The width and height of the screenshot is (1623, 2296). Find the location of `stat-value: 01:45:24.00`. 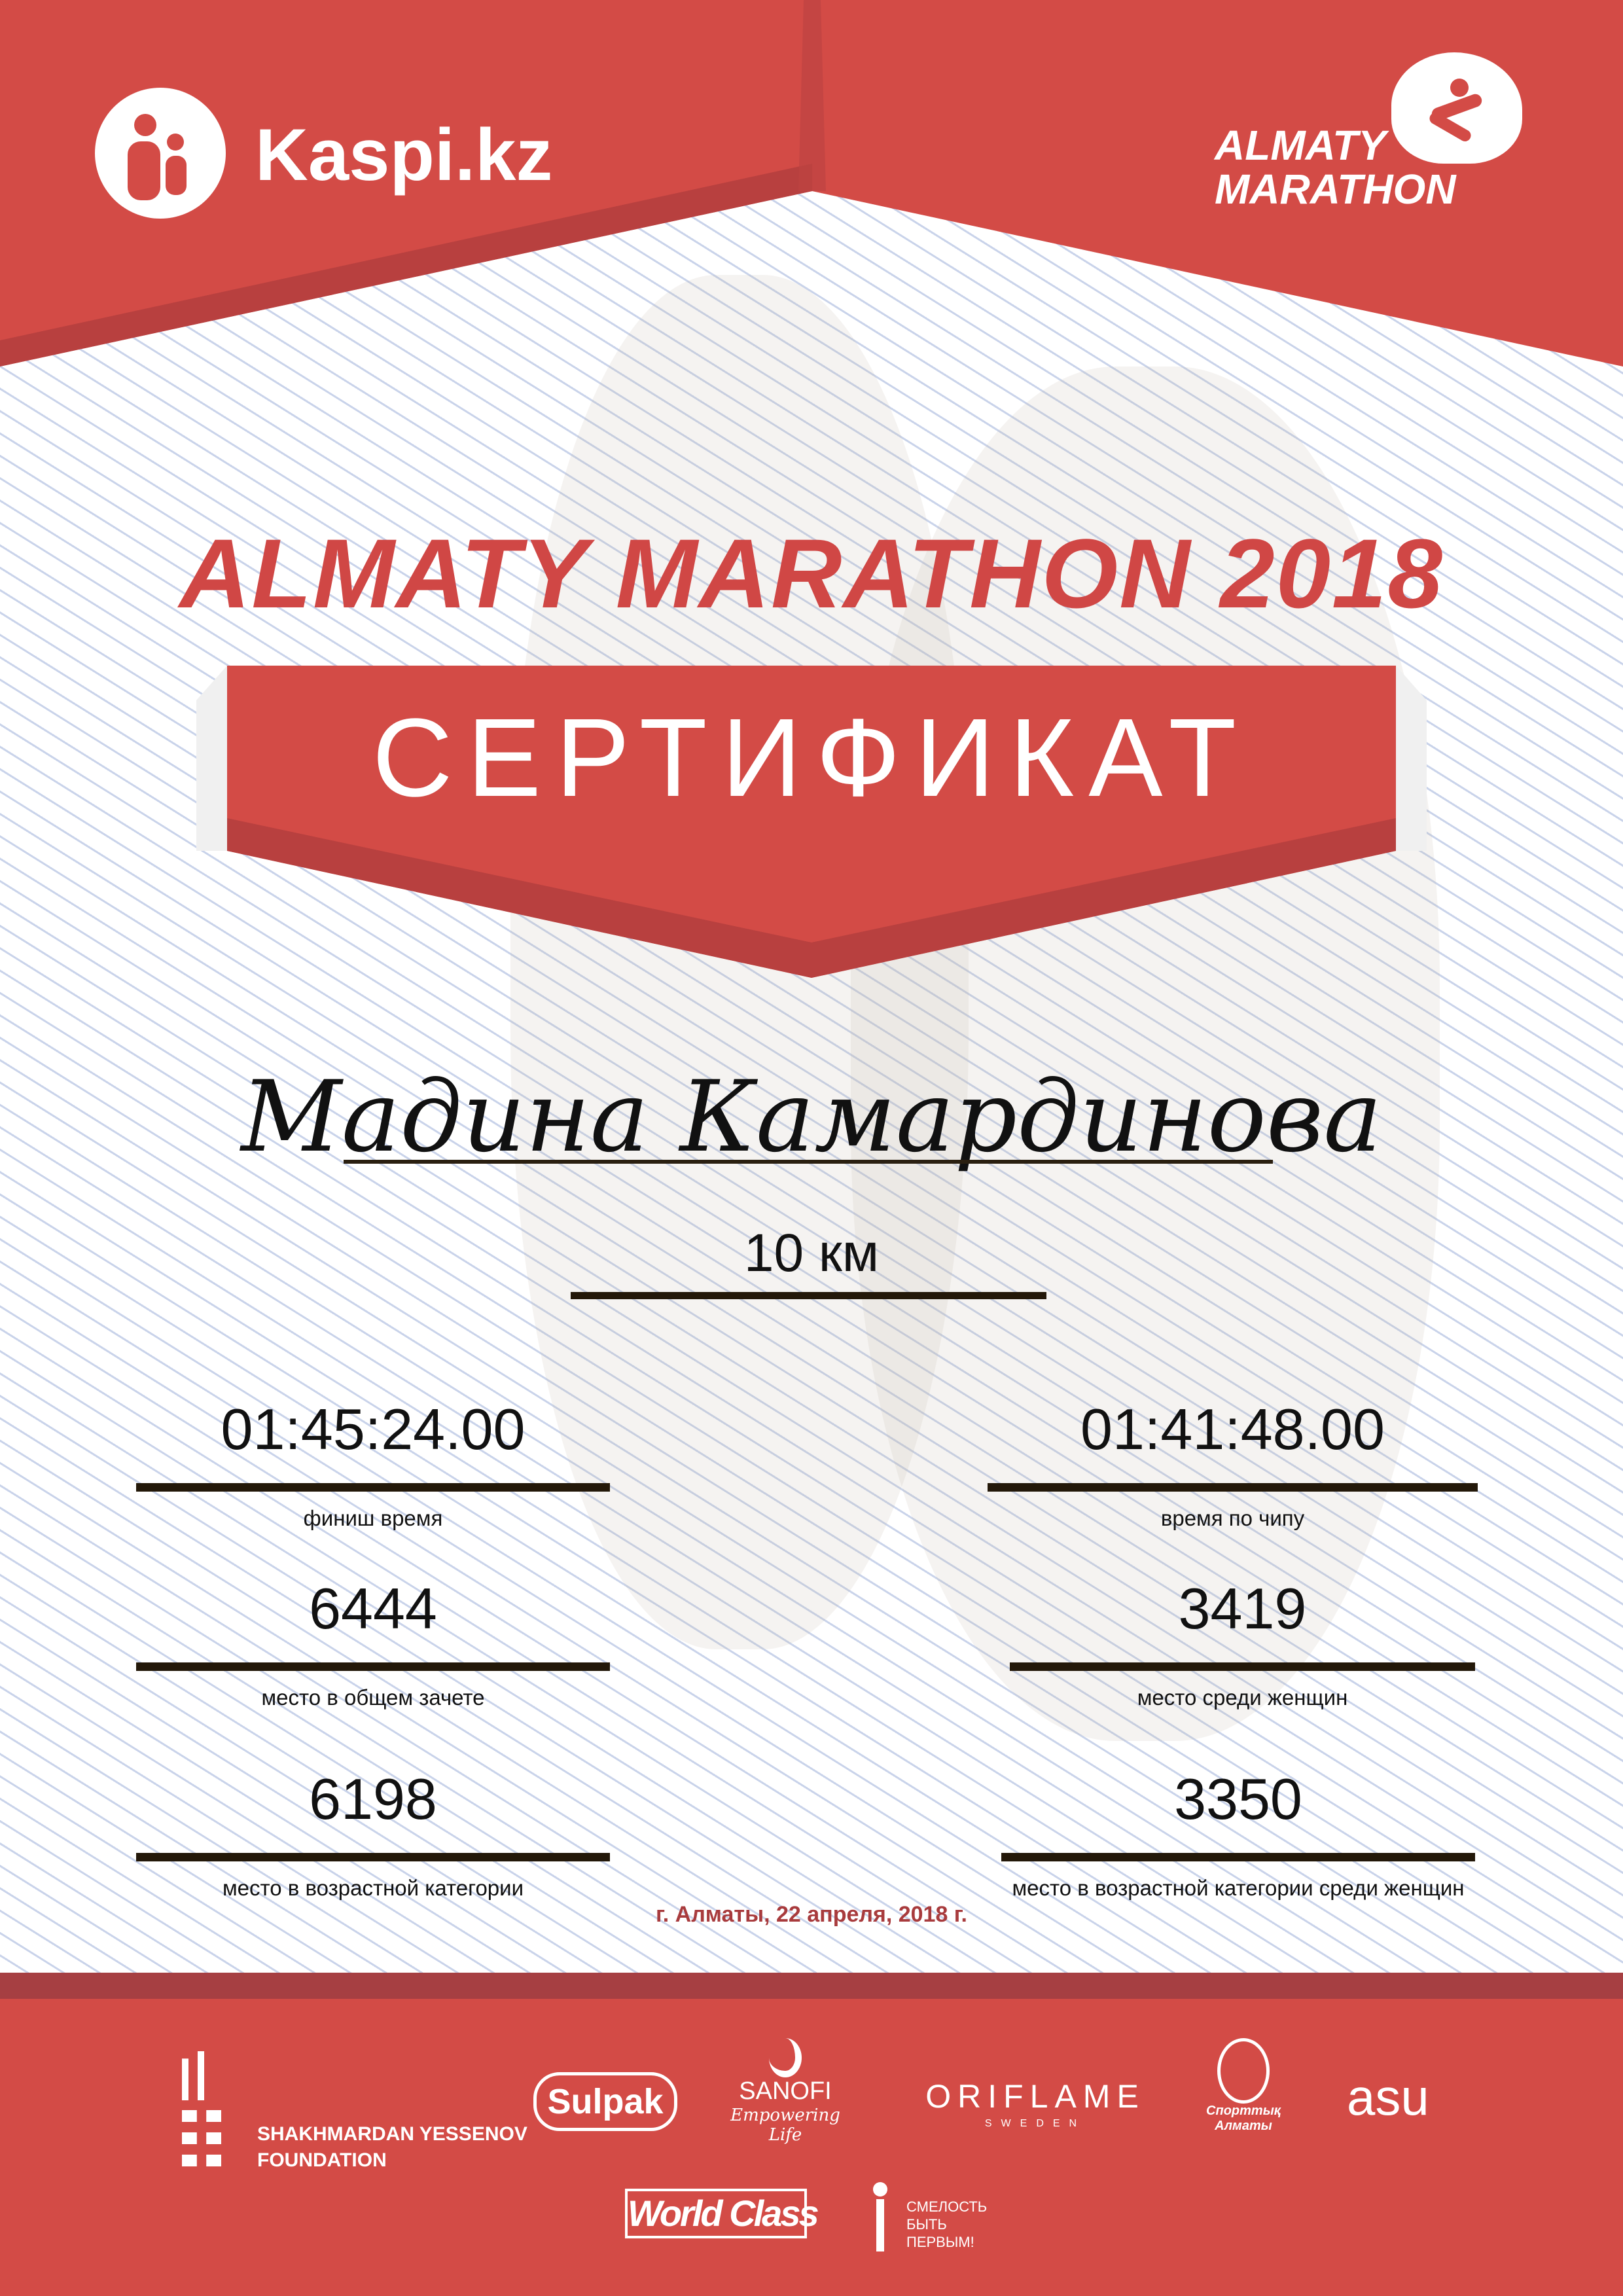

stat-value: 01:45:24.00 is located at coordinates (373, 1429).